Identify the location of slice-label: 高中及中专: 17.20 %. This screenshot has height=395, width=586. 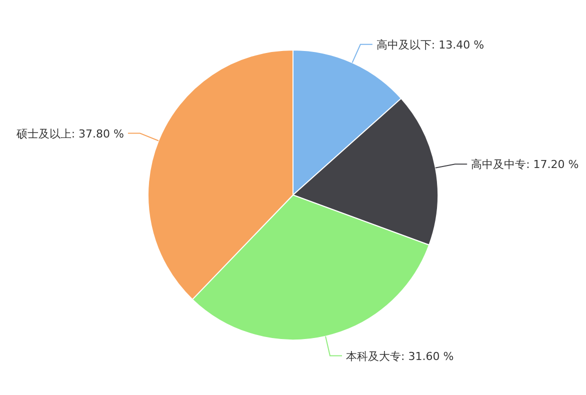
(525, 165).